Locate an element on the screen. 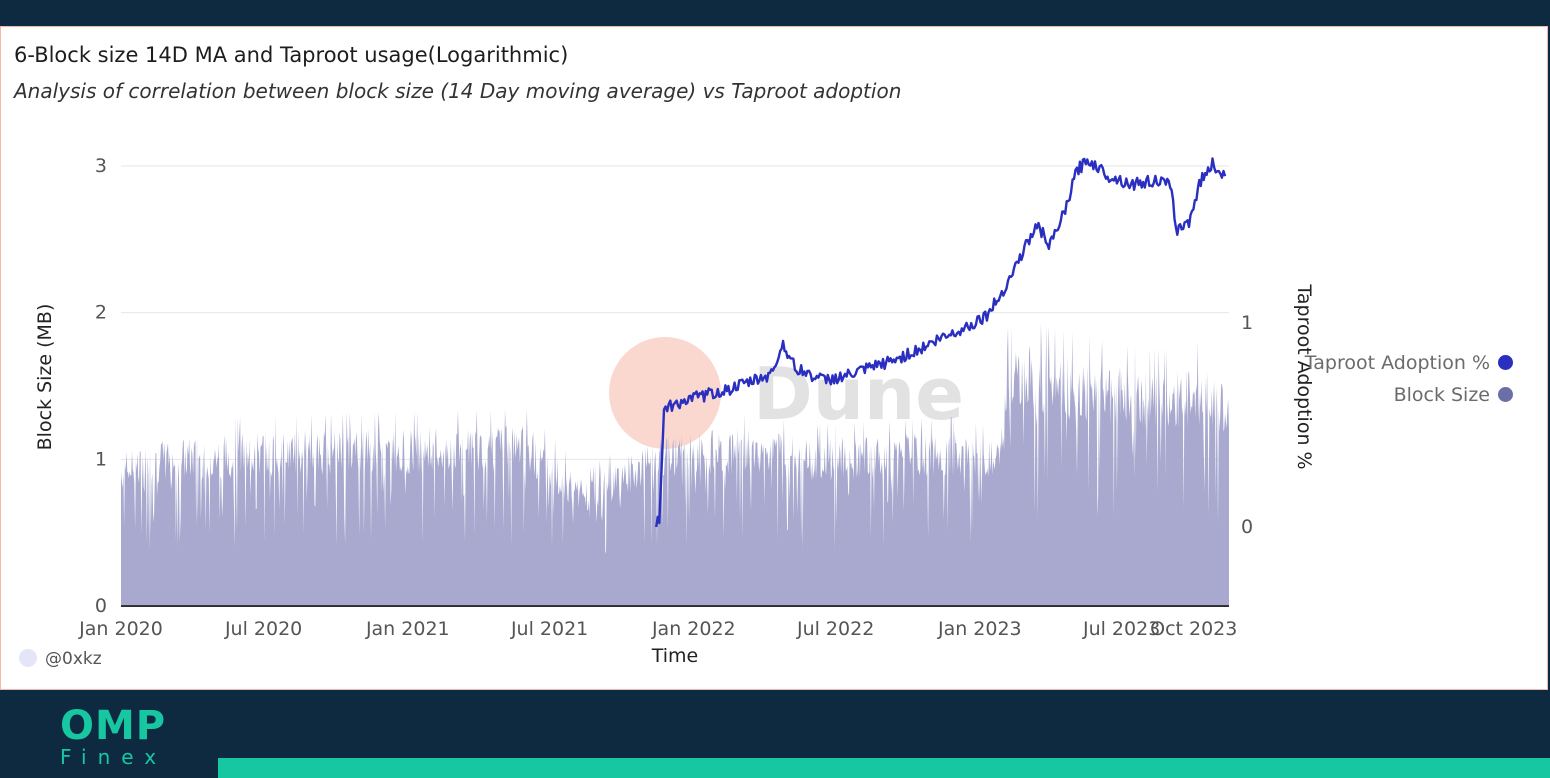  x-tick-label-6: Jan 2023 is located at coordinates (979, 629).